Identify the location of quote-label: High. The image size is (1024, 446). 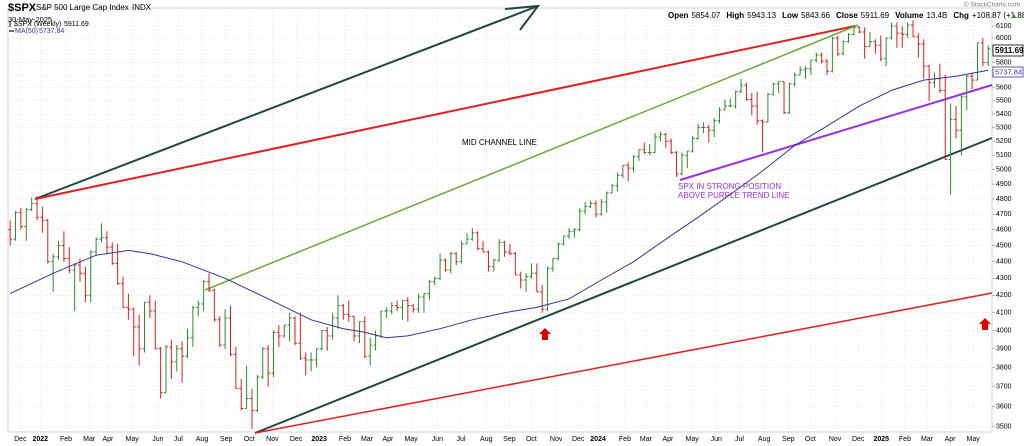
(735, 15).